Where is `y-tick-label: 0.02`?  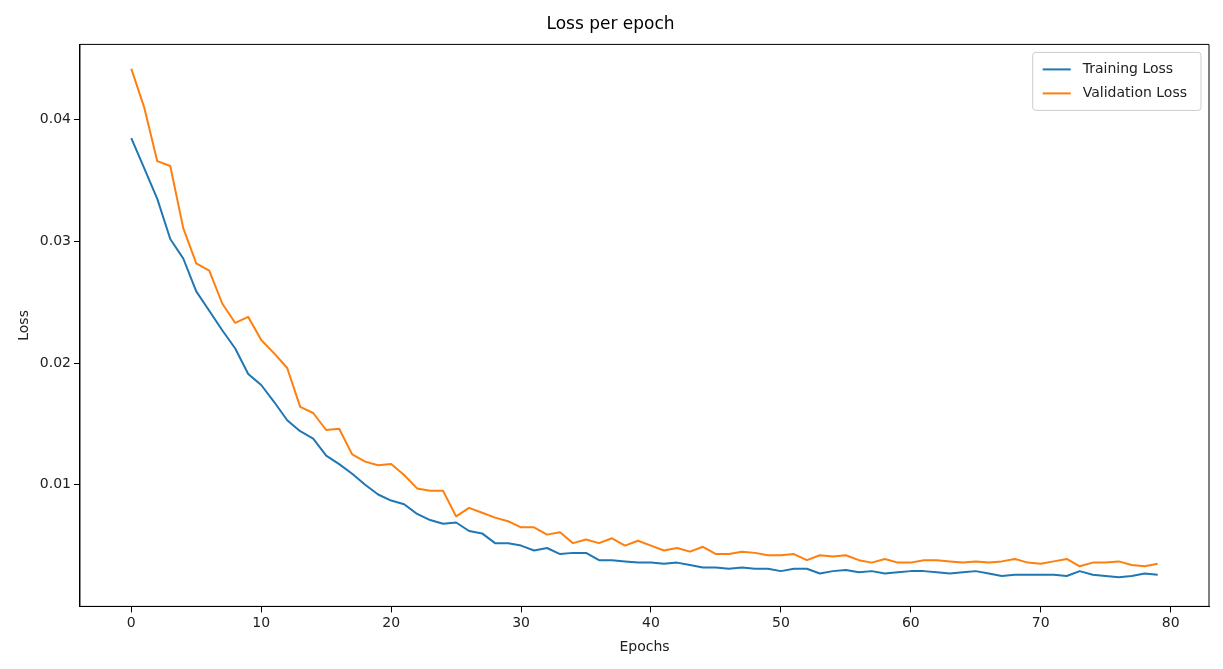
y-tick-label: 0.02 is located at coordinates (55, 361).